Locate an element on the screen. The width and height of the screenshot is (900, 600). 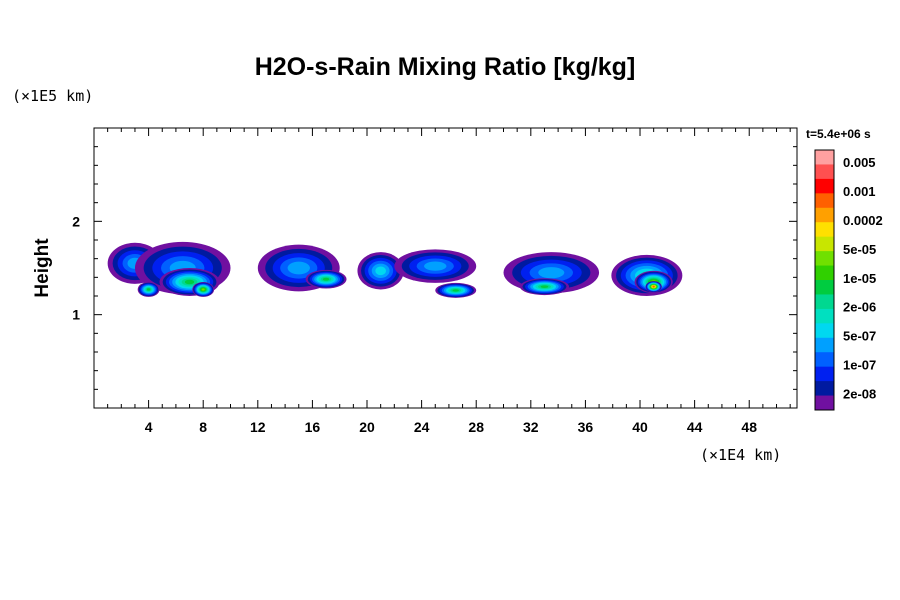
rain-field is located at coordinates (395, 269).